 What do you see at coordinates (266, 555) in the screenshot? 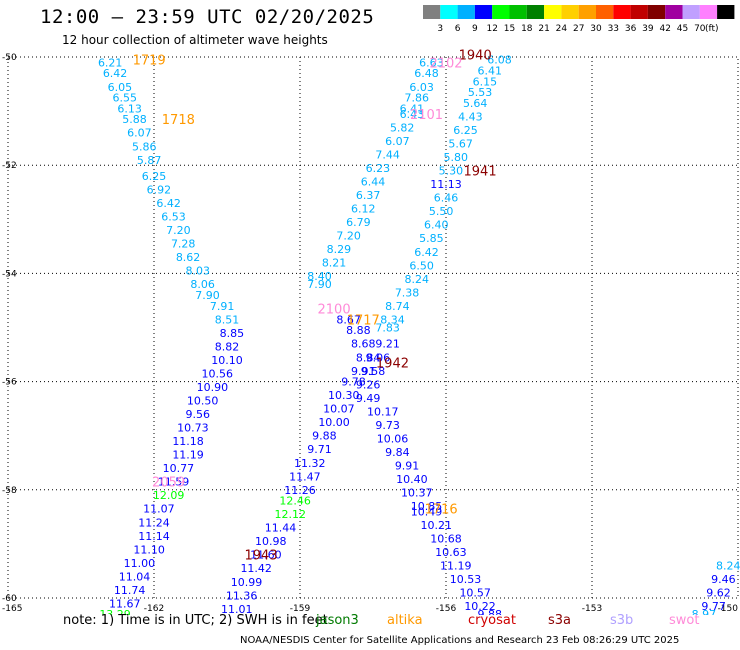
I see `wave-height-point: 11.60` at bounding box center [266, 555].